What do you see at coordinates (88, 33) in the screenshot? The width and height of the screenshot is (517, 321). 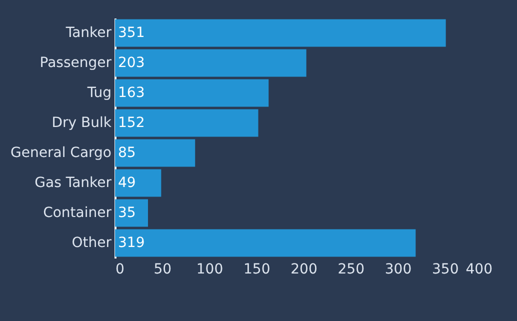 I see `y-tick-label: Tanker` at bounding box center [88, 33].